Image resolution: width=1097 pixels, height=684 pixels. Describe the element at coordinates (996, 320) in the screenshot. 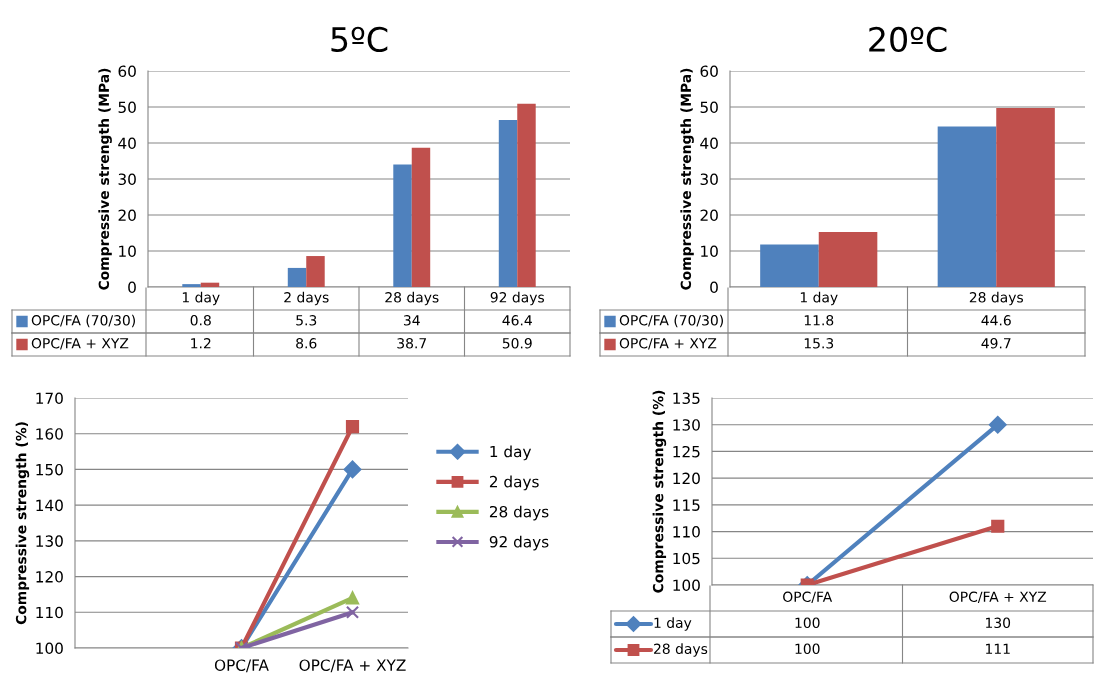

I see `data-label: 44.6` at that location.